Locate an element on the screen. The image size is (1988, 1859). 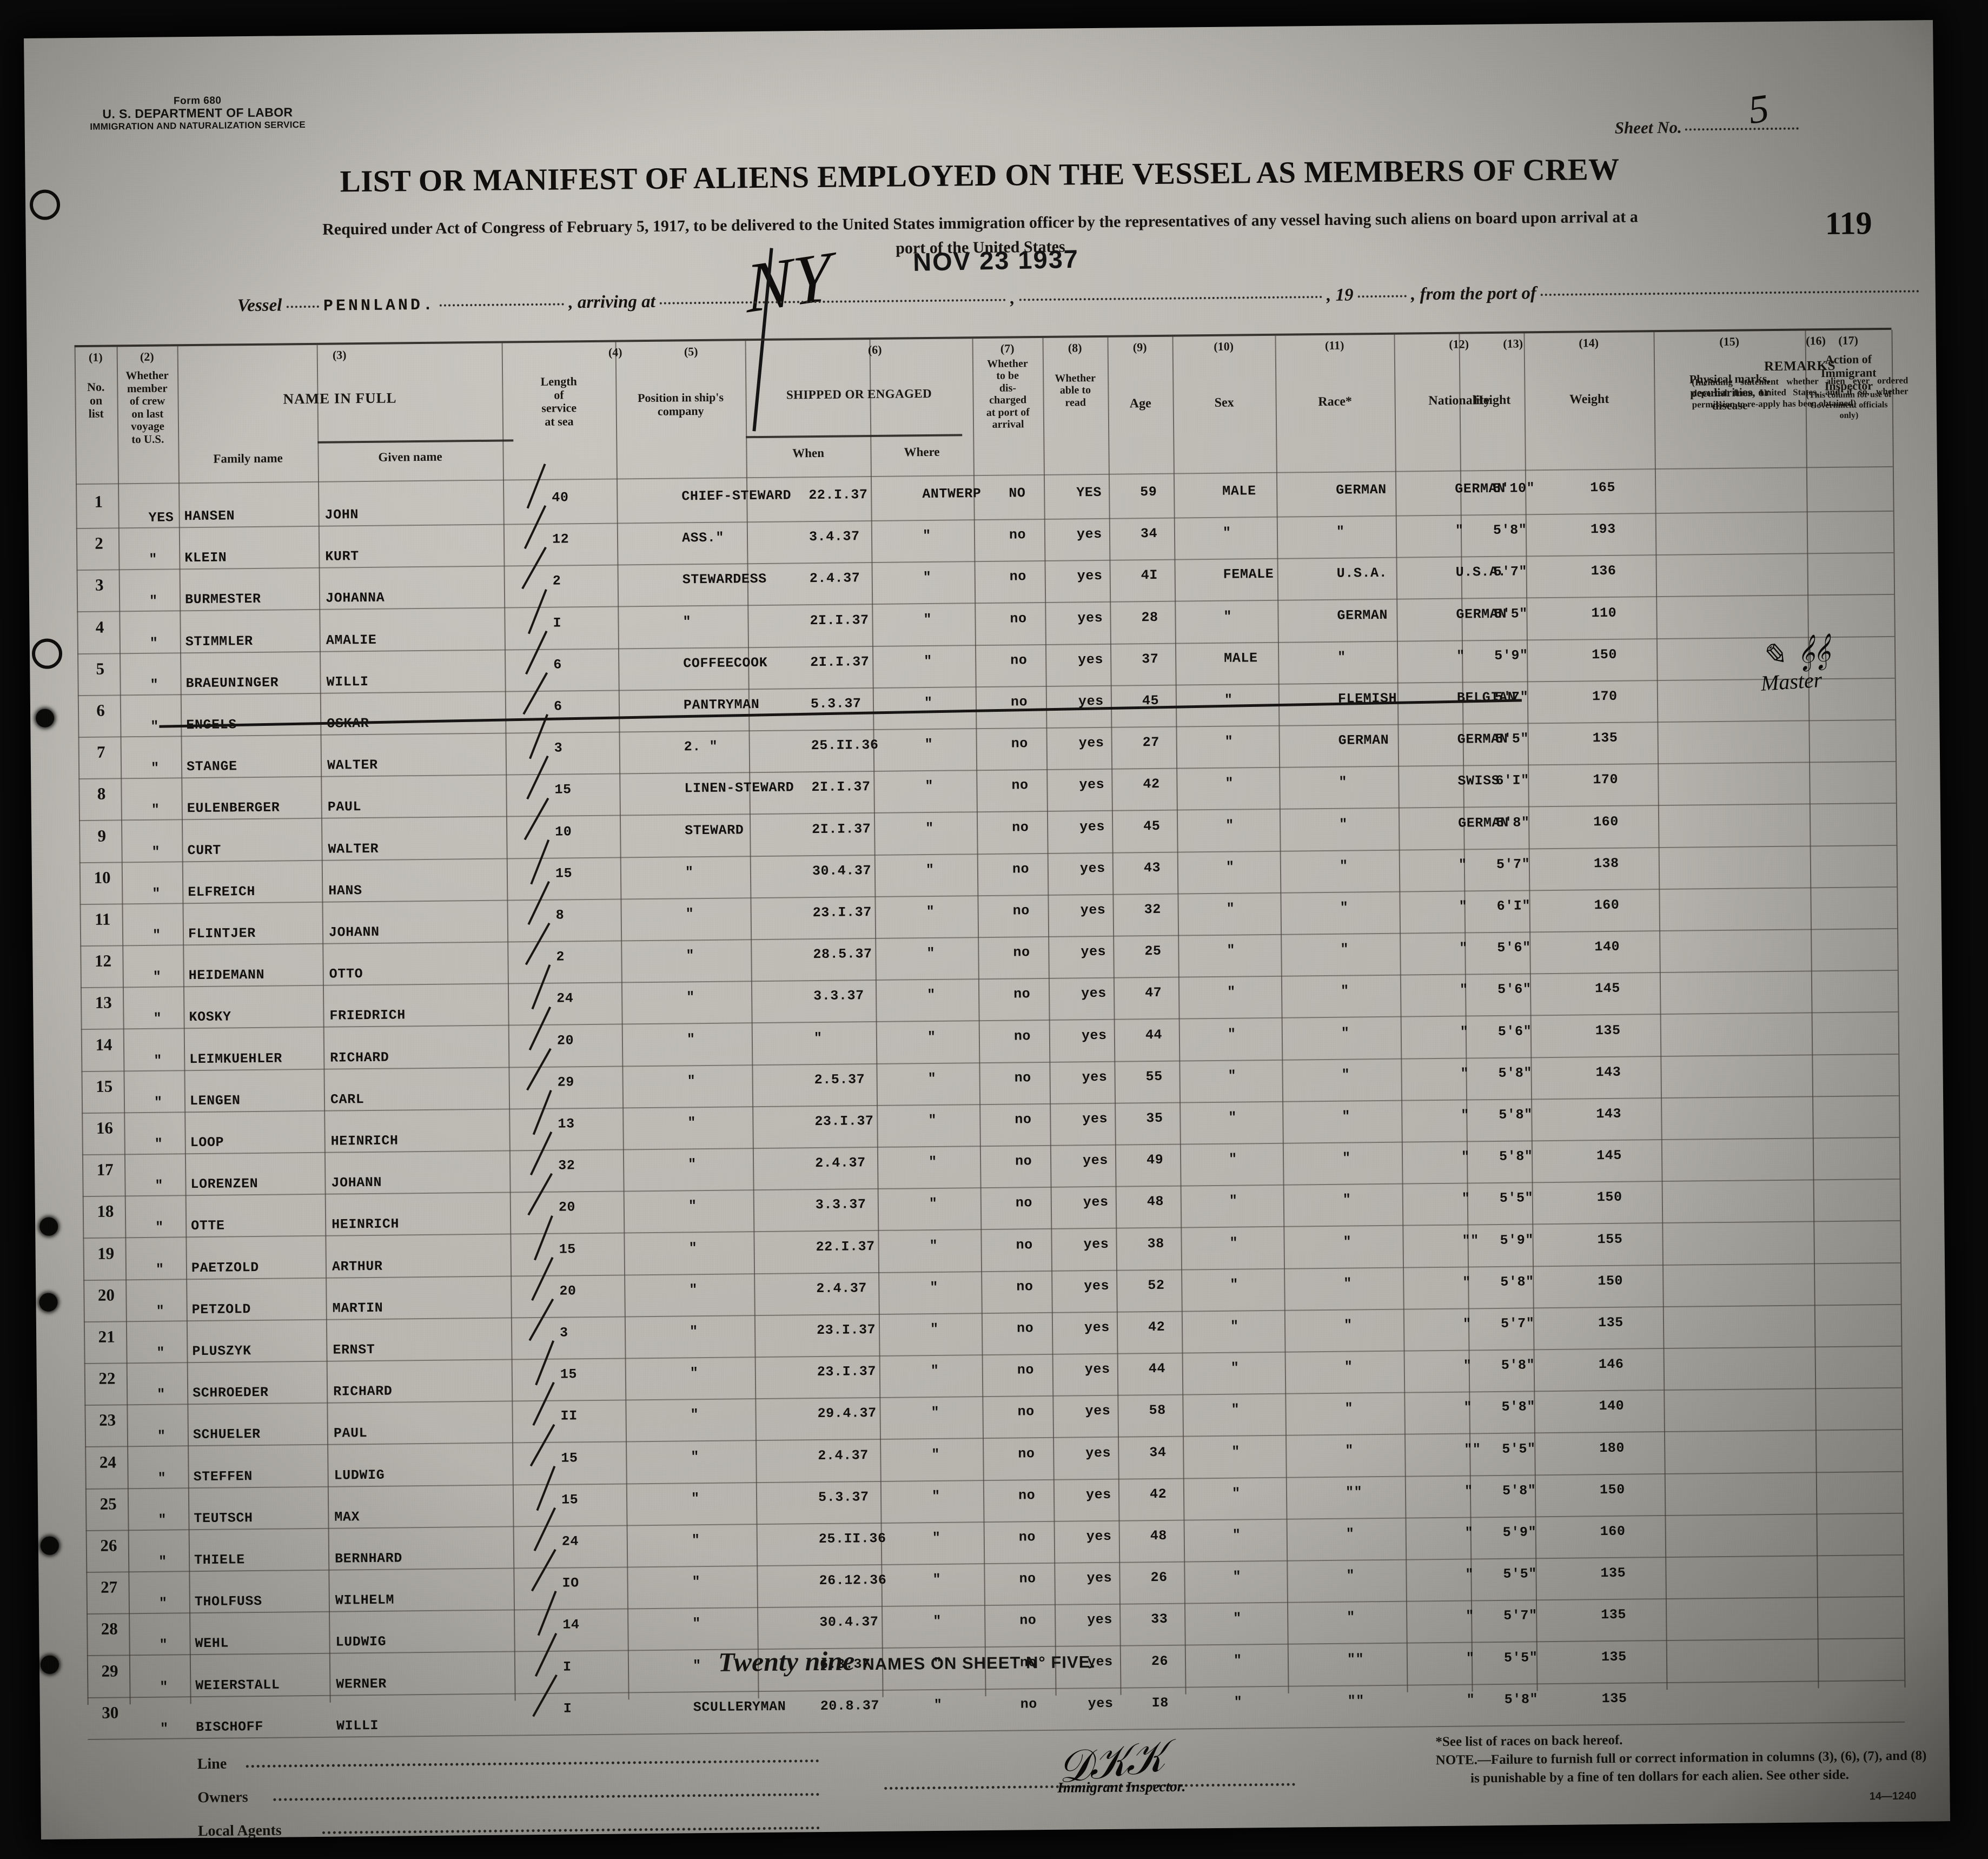
cell-age: 32 is located at coordinates (1153, 909).